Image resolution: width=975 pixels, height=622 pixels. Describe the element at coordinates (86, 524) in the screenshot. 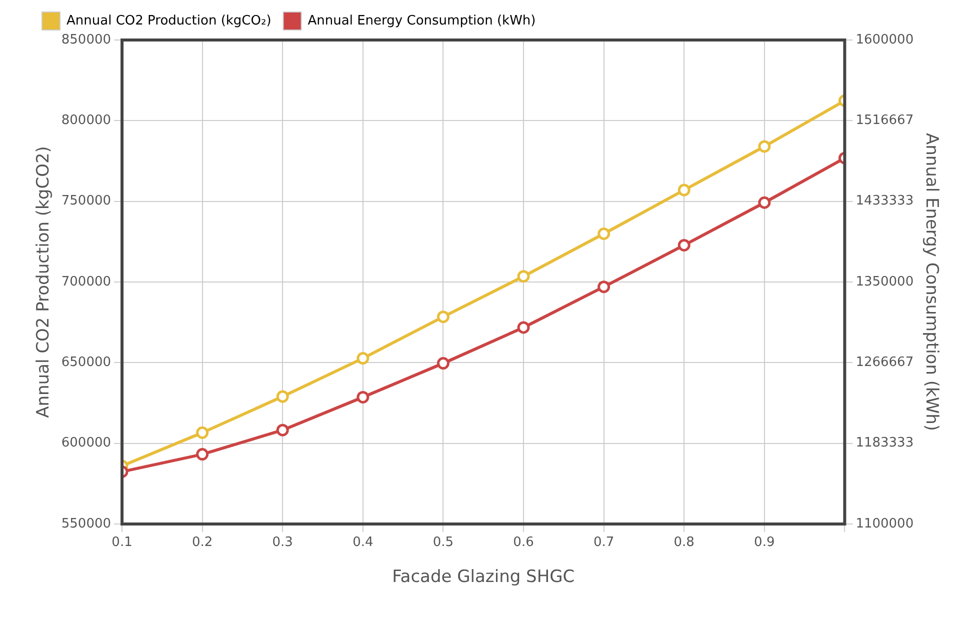

I see `y-tick-label: 550000` at that location.